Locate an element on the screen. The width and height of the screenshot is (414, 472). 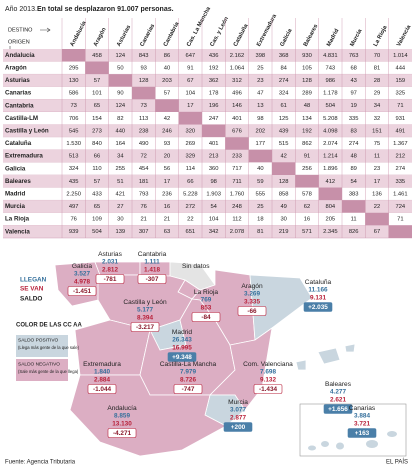
se-van: 4.978 is located at coordinates (82, 282).